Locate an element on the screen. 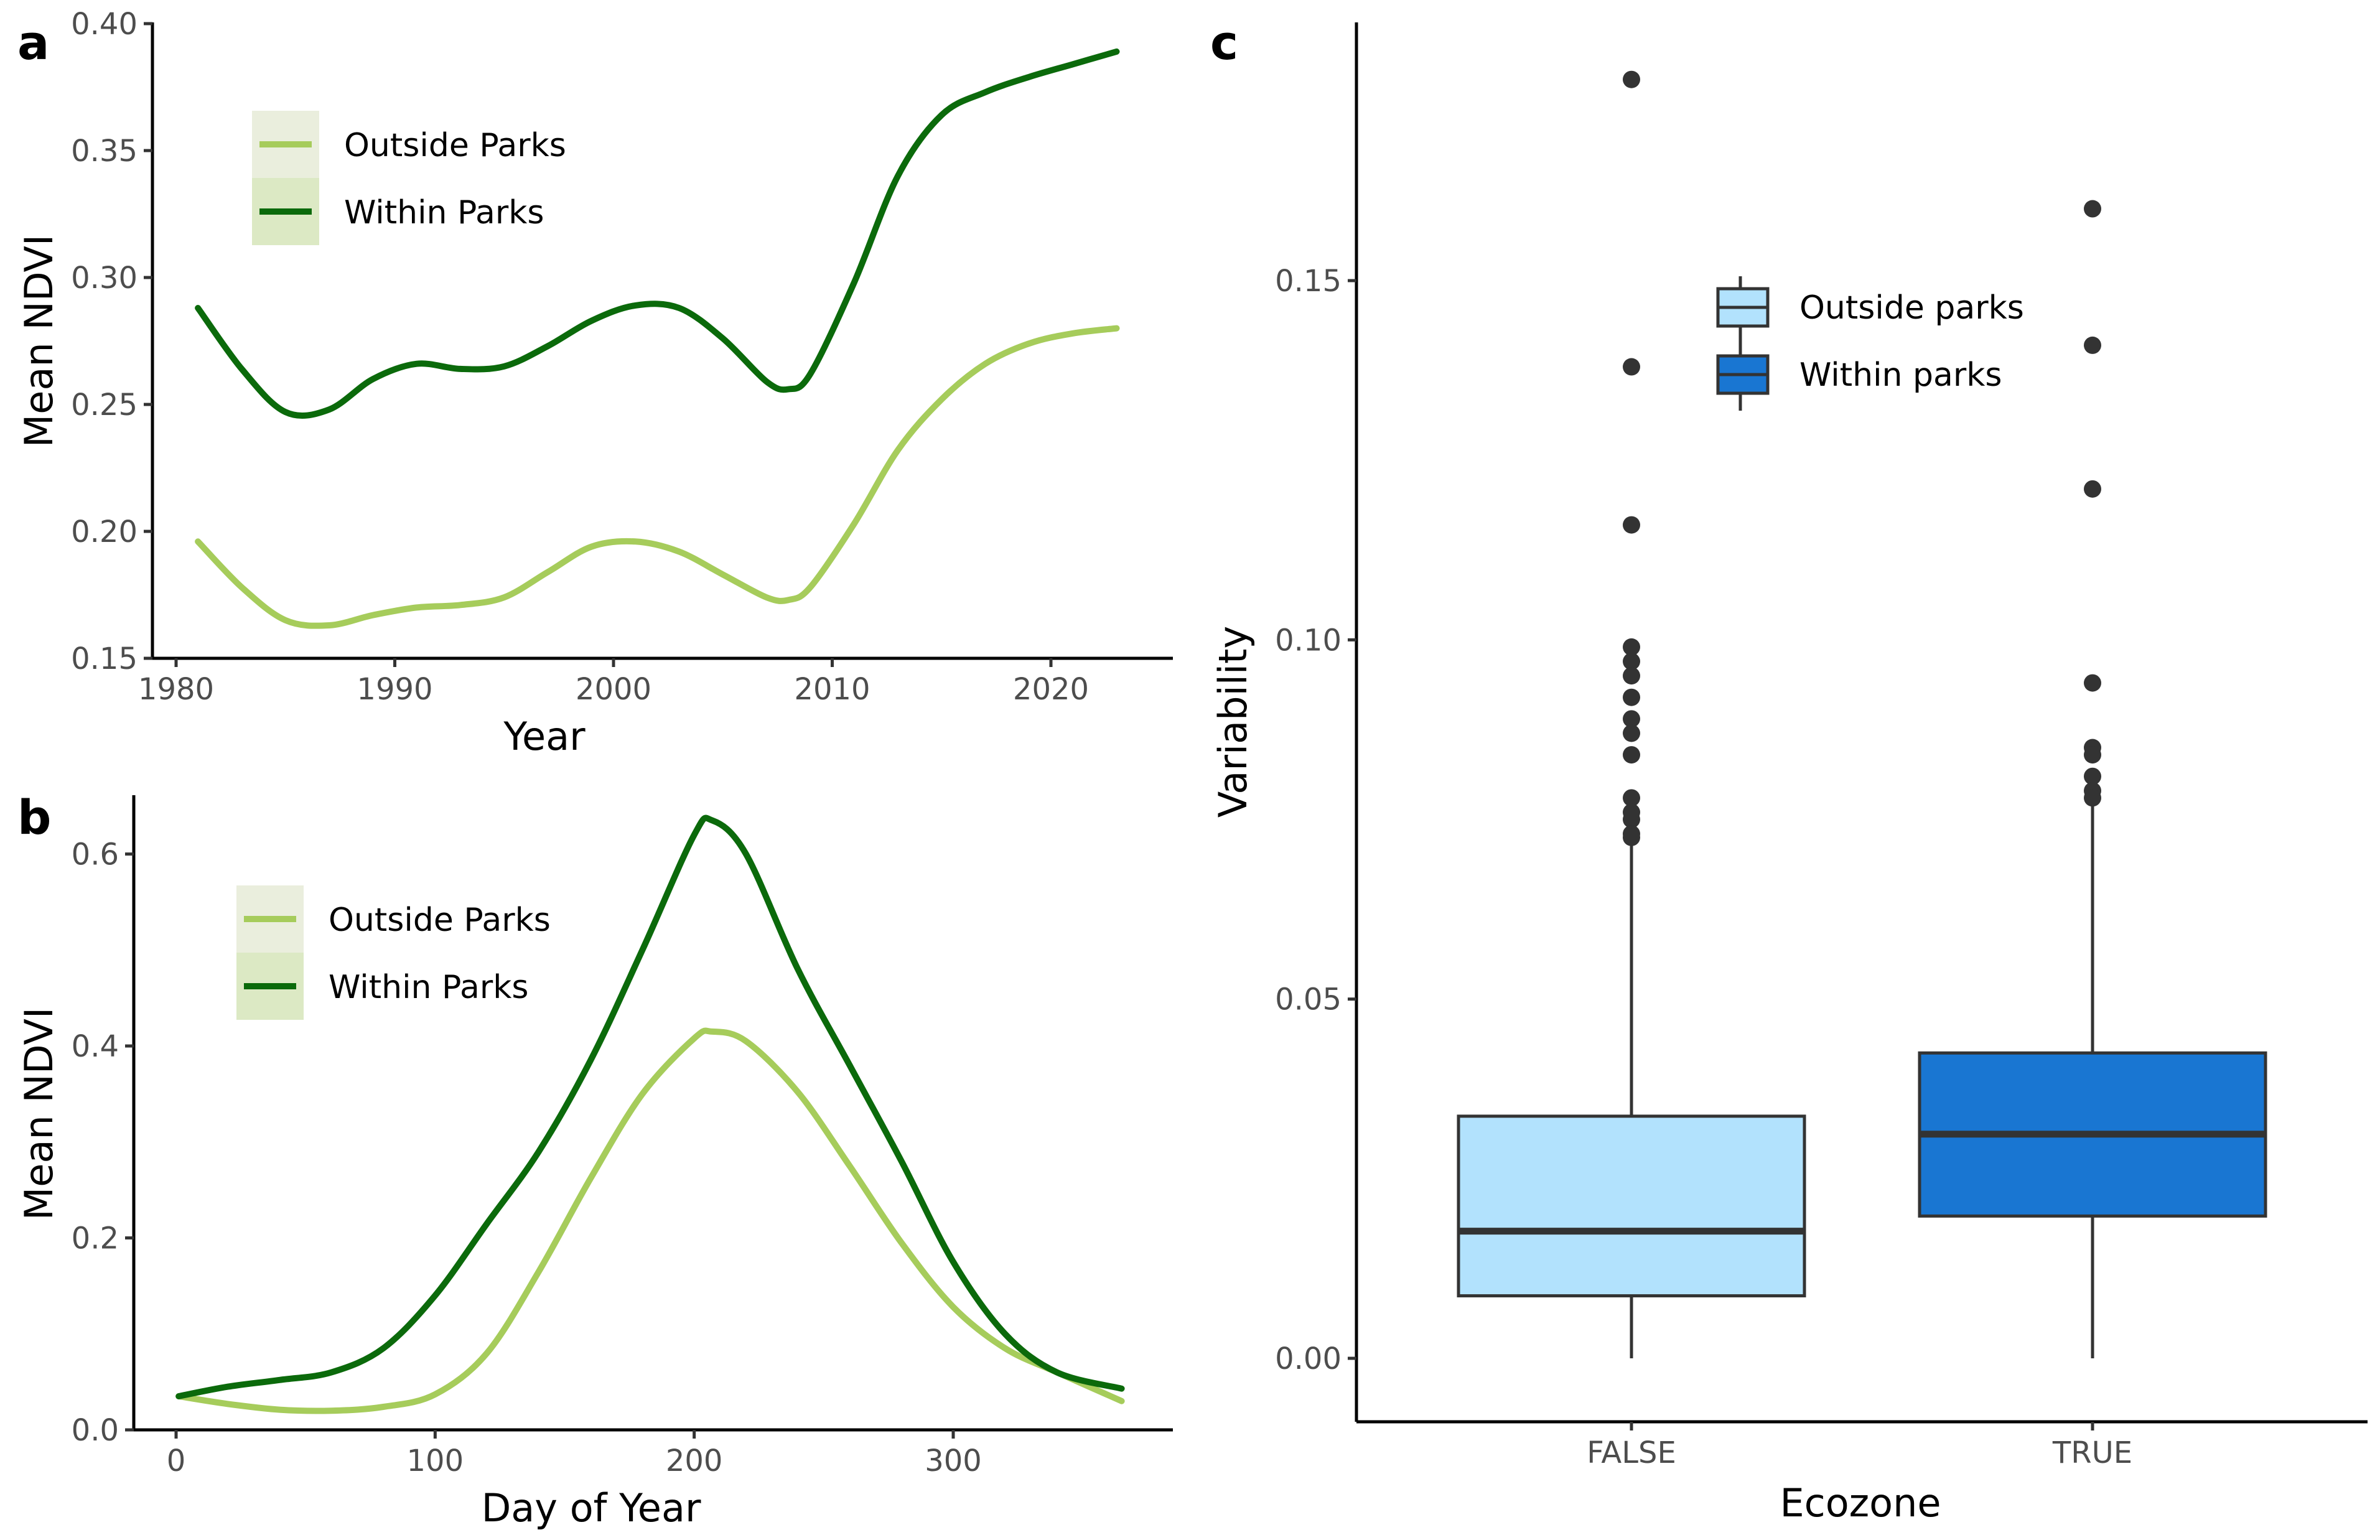  x-tick-label: 1990 is located at coordinates (395, 689).